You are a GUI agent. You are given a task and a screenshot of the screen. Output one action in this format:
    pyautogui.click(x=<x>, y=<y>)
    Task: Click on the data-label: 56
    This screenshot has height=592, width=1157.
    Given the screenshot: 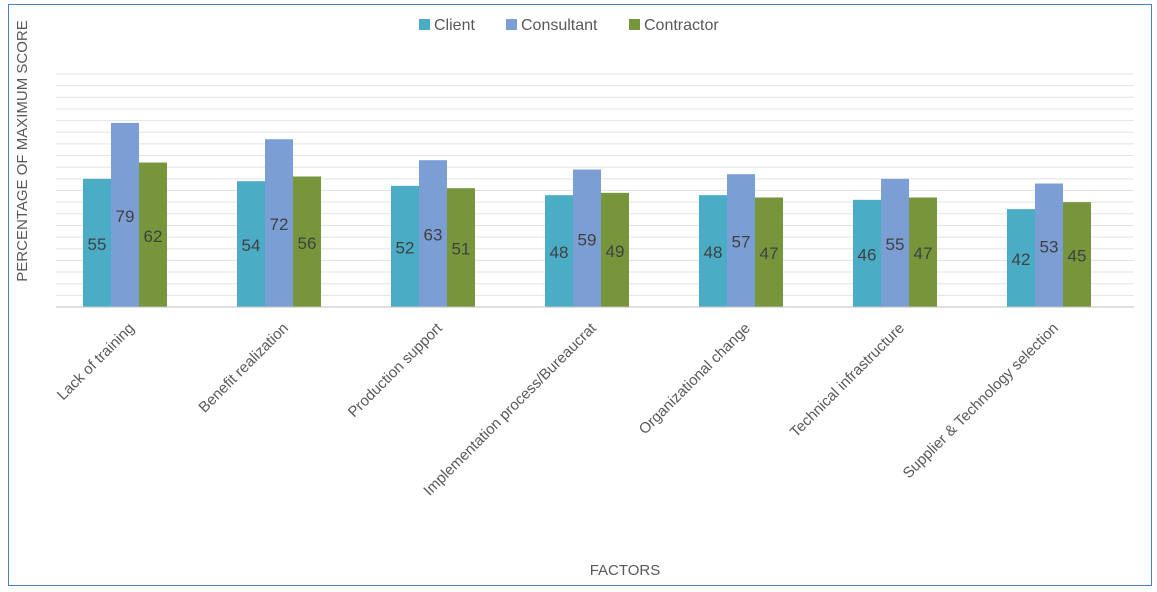 What is the action you would take?
    pyautogui.click(x=307, y=243)
    